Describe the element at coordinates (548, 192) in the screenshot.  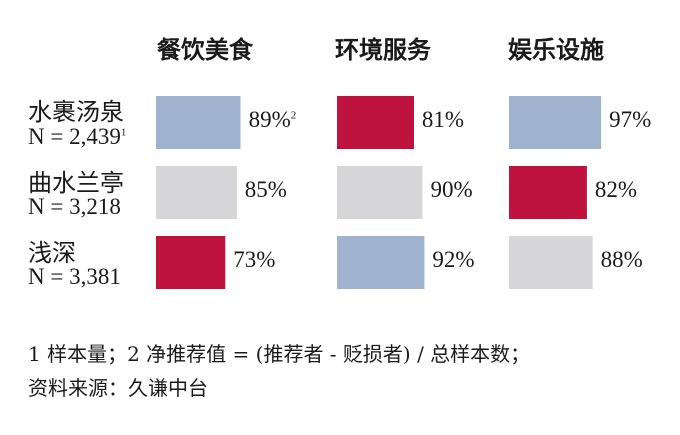
I see `bar-qushui-entertainment` at that location.